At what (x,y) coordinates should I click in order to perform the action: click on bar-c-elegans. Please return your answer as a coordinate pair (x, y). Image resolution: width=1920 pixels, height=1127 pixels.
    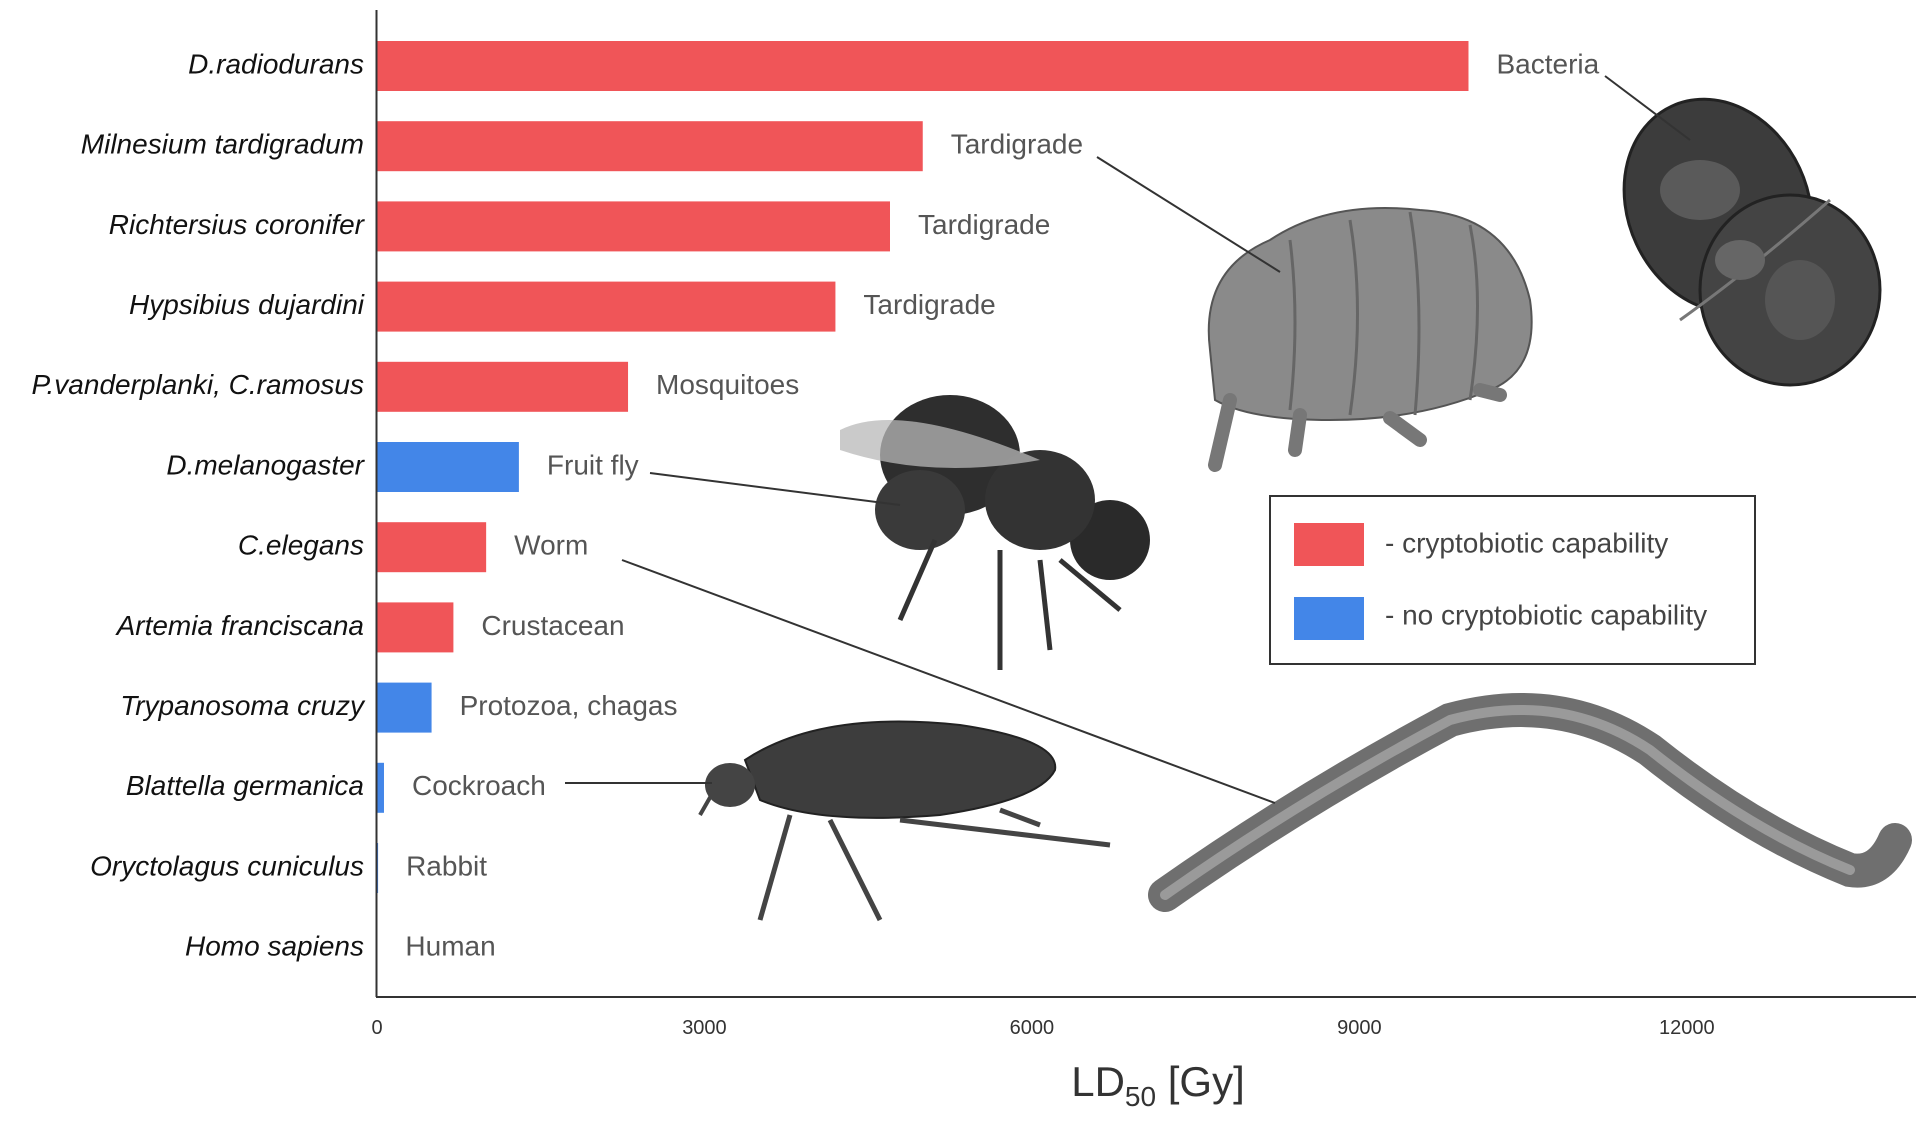
    Looking at the image, I should click on (432, 547).